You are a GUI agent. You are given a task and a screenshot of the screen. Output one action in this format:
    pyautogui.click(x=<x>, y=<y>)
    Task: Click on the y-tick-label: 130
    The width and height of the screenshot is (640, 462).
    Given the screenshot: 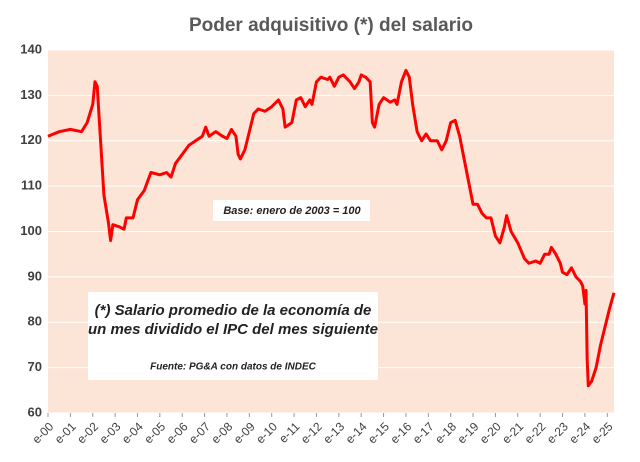 What is the action you would take?
    pyautogui.click(x=31, y=94)
    